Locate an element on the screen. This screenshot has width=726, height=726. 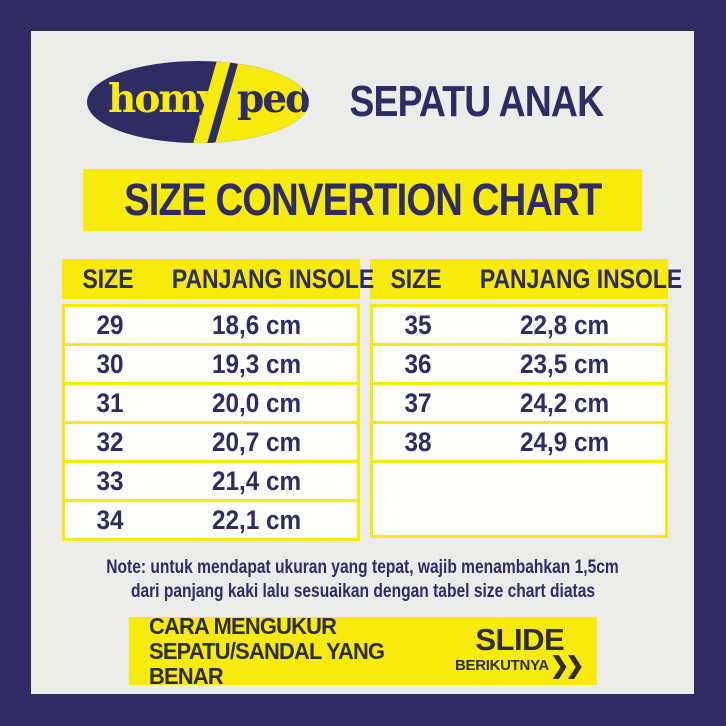
insole-cell: 23,5 cm is located at coordinates (564, 363).